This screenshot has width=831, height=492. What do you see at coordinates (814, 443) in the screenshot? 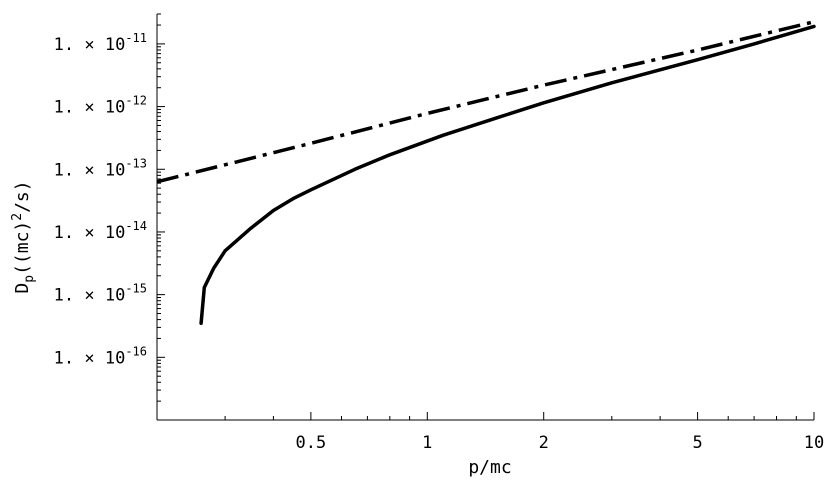
I see `x-tick-label: 10` at bounding box center [814, 443].